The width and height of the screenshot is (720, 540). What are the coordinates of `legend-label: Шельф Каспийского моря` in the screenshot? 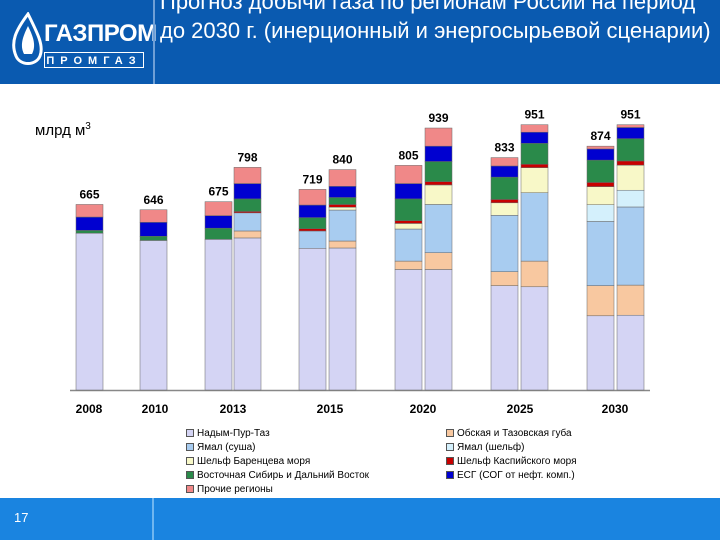 It's located at (517, 461).